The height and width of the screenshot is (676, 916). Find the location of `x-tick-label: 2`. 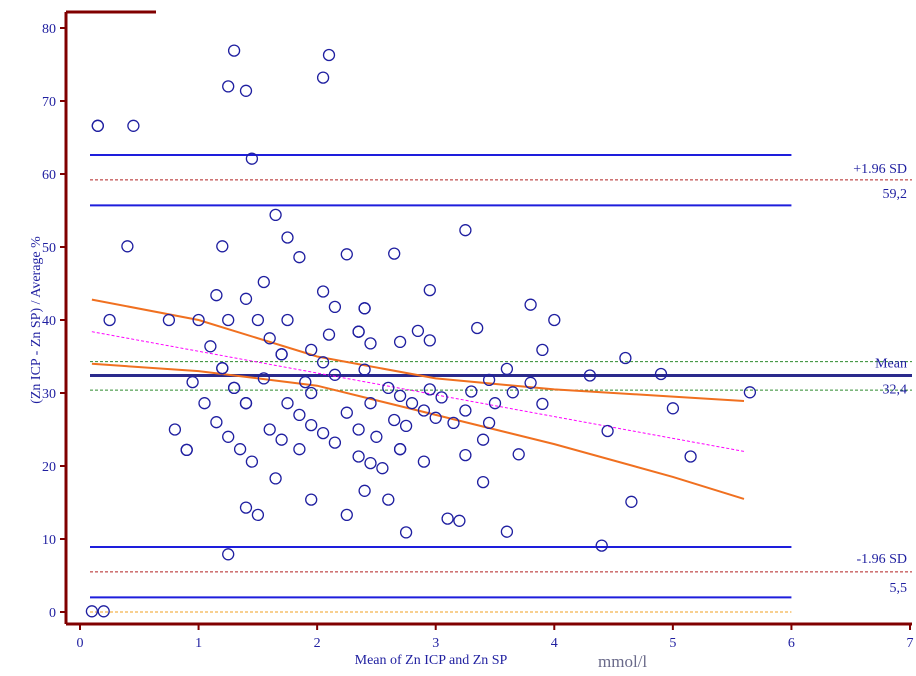

x-tick-label: 2 is located at coordinates (317, 643).